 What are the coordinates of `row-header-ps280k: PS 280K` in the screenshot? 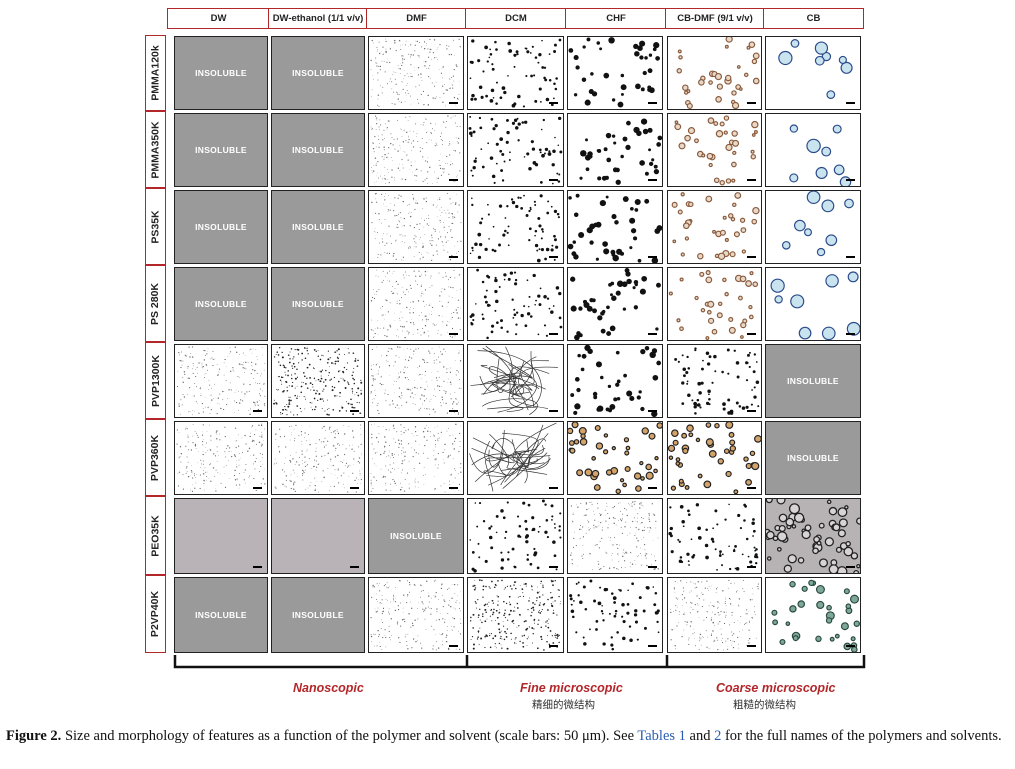 It's located at (155, 303).